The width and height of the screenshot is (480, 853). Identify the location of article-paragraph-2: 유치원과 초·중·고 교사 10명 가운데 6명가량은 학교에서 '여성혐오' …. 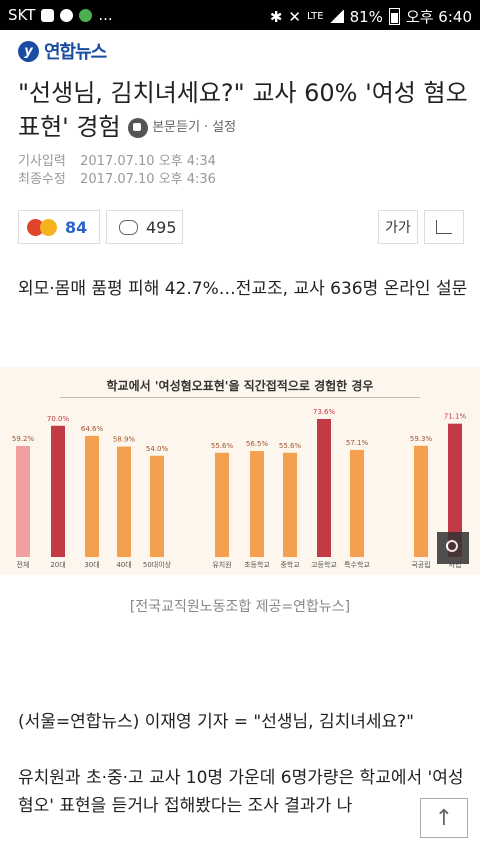
(241, 792).